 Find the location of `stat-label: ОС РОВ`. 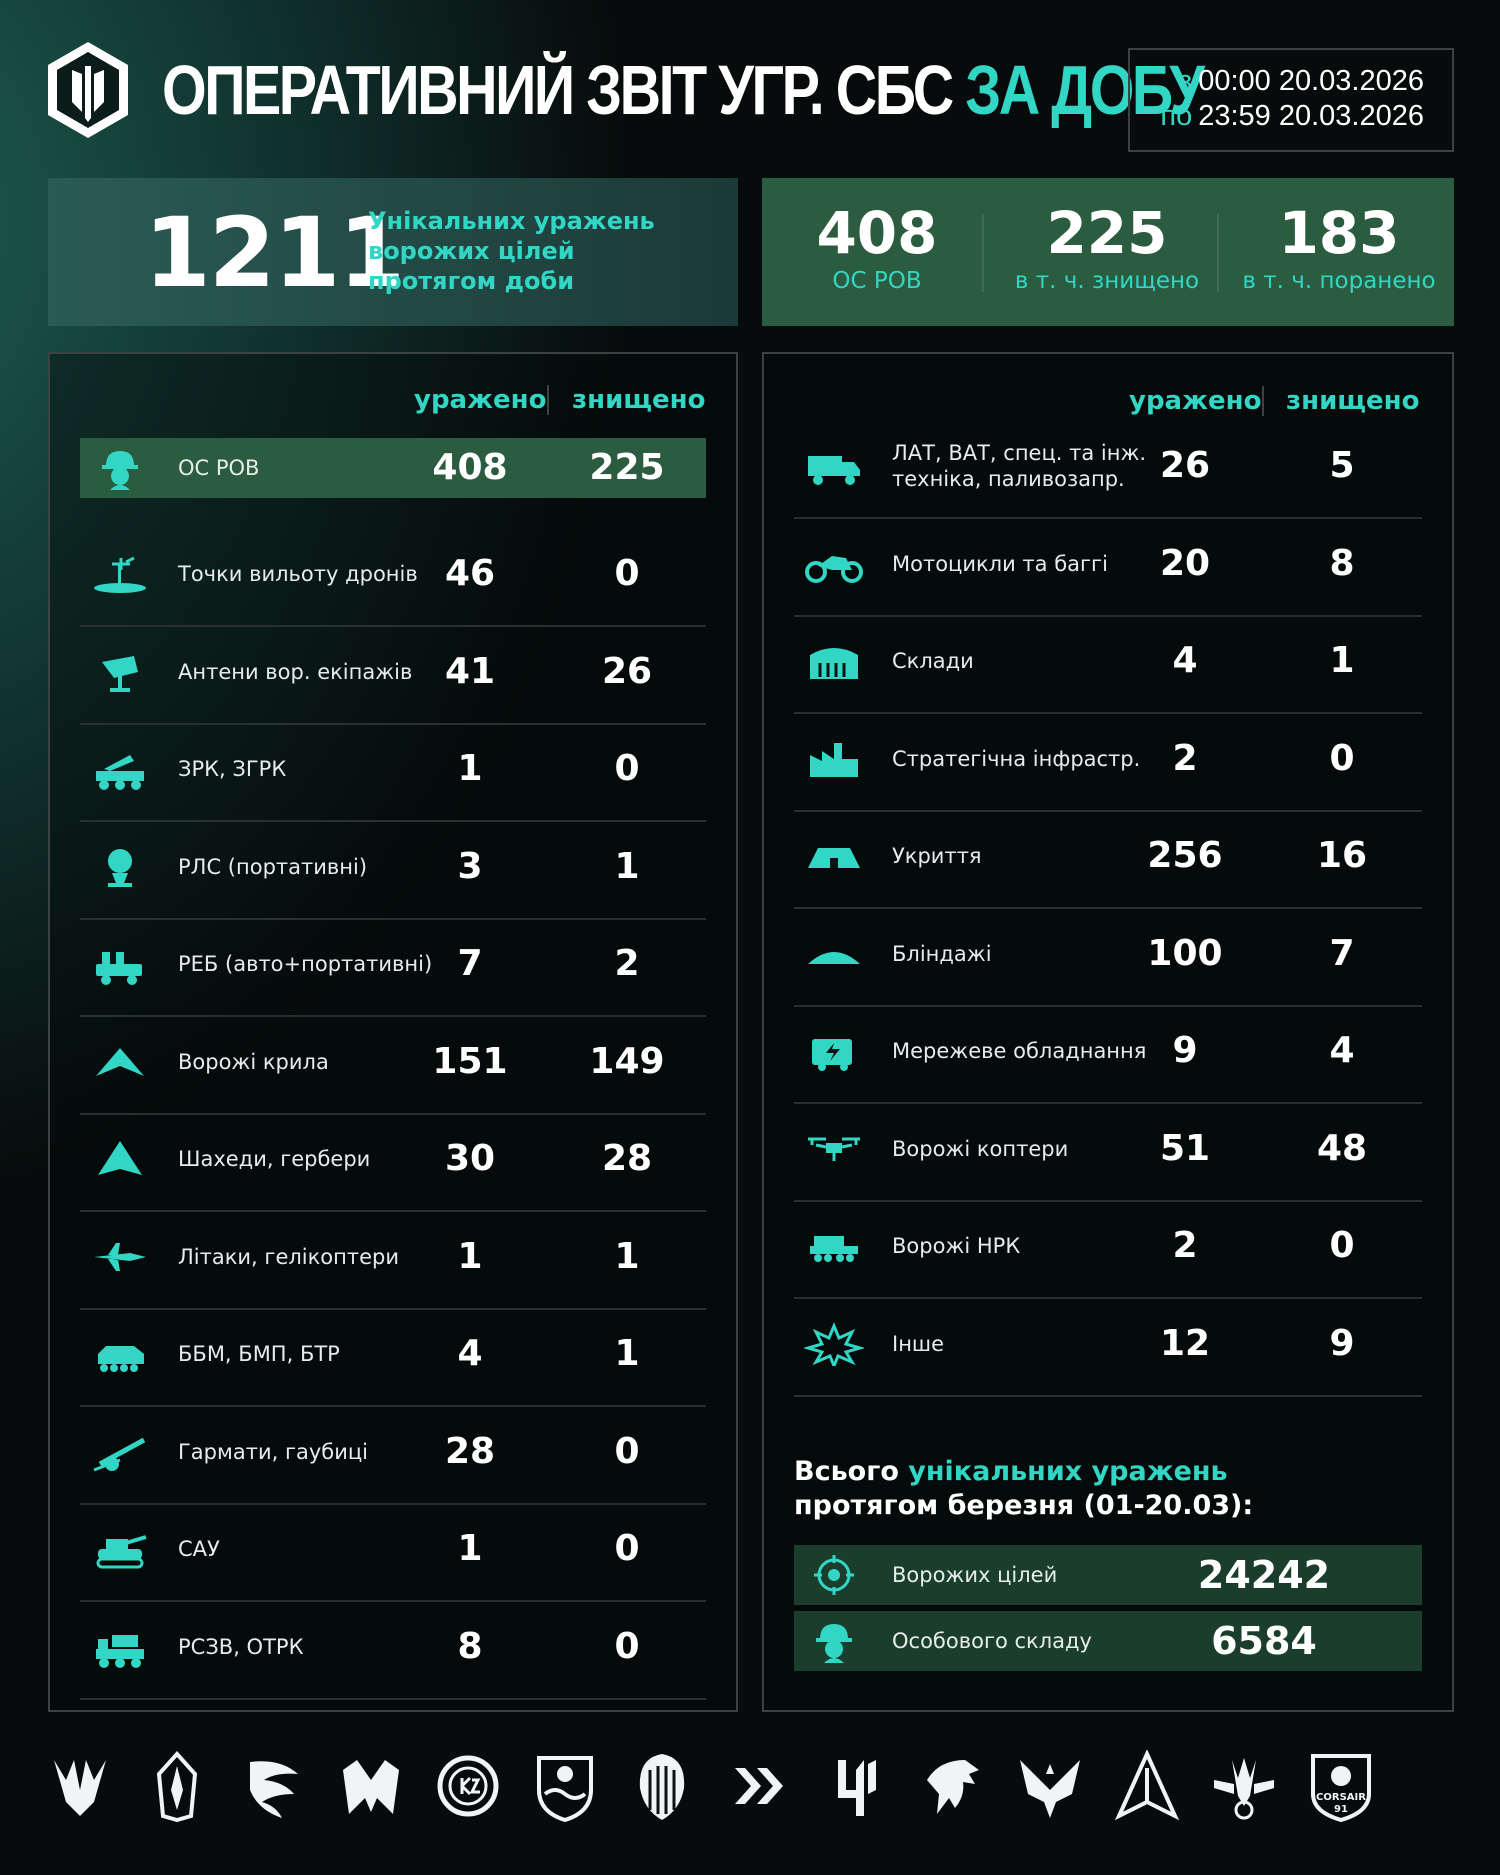

stat-label: ОС РОВ is located at coordinates (877, 281).